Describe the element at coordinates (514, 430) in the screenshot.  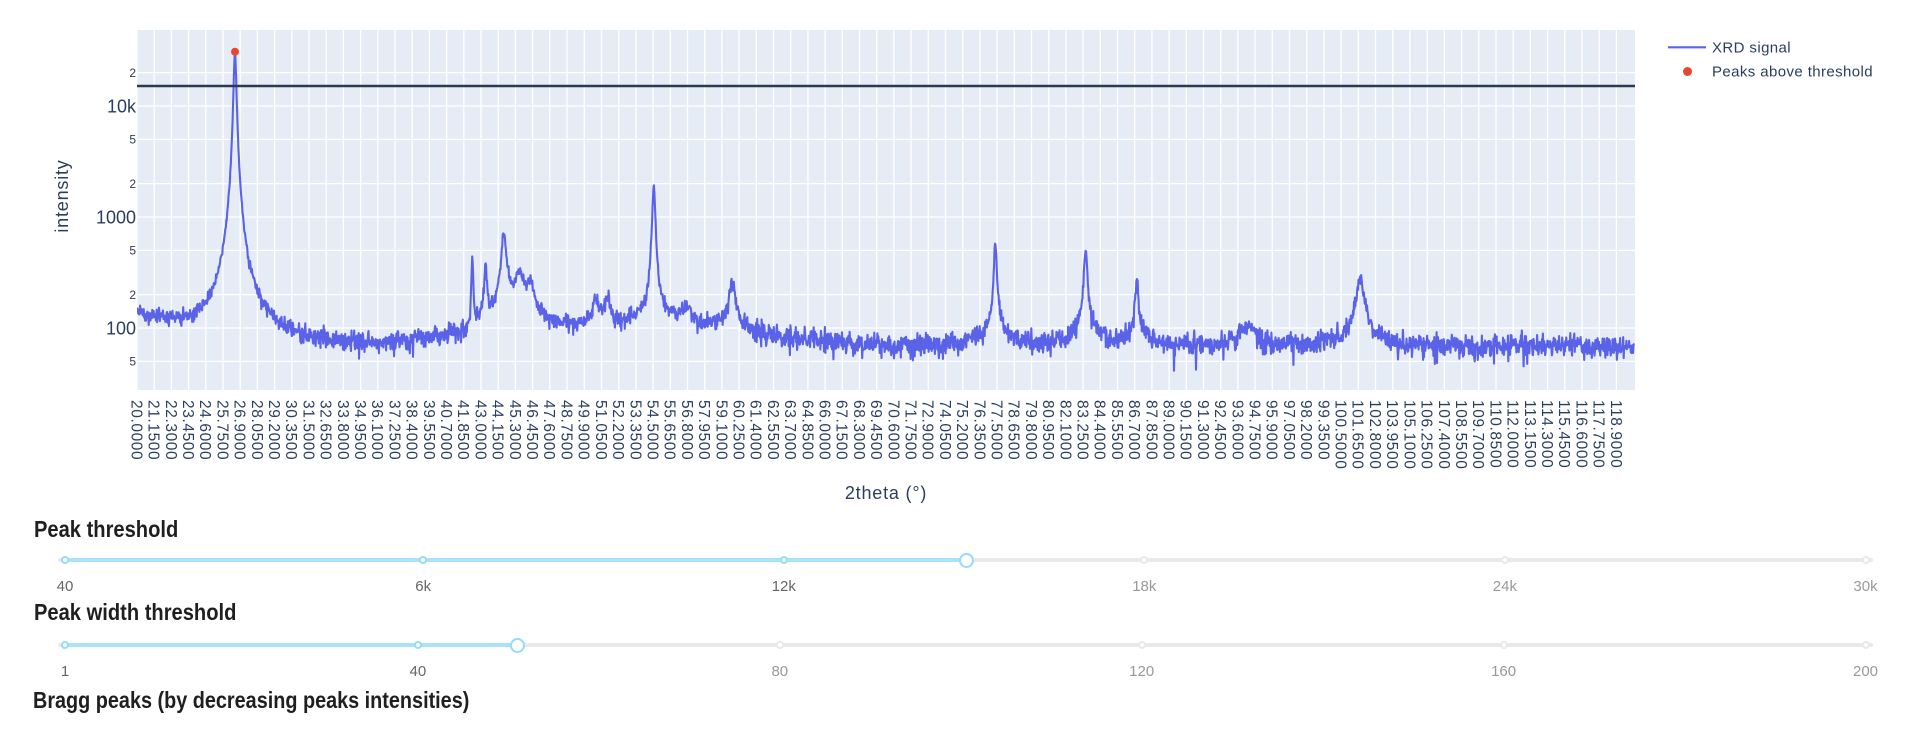
I see `svg-text: 45.3000` at that location.